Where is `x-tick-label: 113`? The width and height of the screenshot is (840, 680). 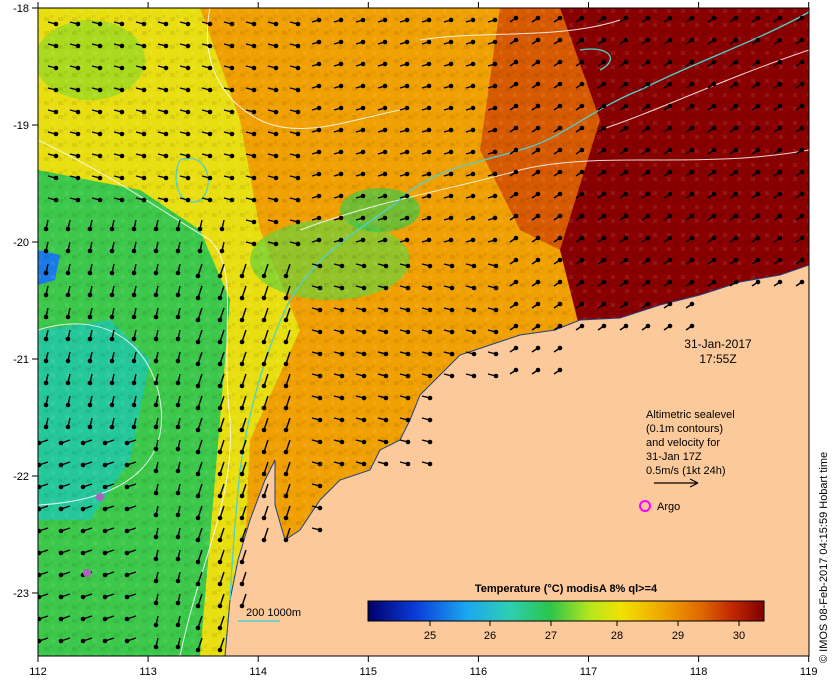
x-tick-label: 113 is located at coordinates (148, 672).